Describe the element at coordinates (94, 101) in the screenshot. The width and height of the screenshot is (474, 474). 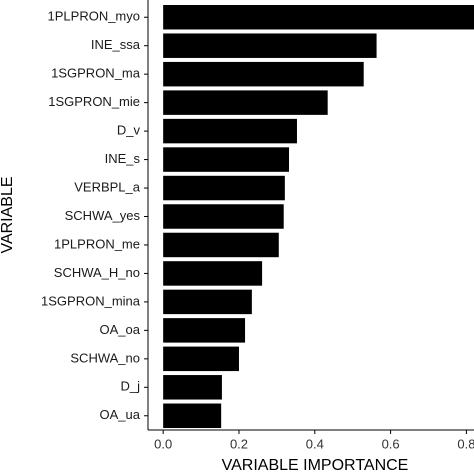
I see `y-tick-label: 1SGPRON_mie` at that location.